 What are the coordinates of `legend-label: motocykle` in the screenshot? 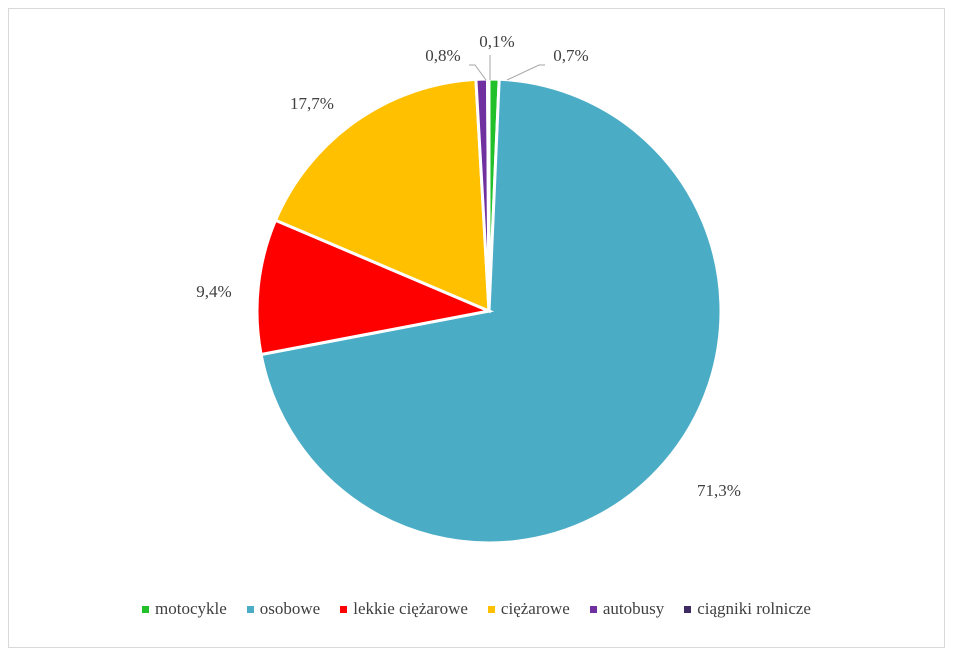 It's located at (191, 608).